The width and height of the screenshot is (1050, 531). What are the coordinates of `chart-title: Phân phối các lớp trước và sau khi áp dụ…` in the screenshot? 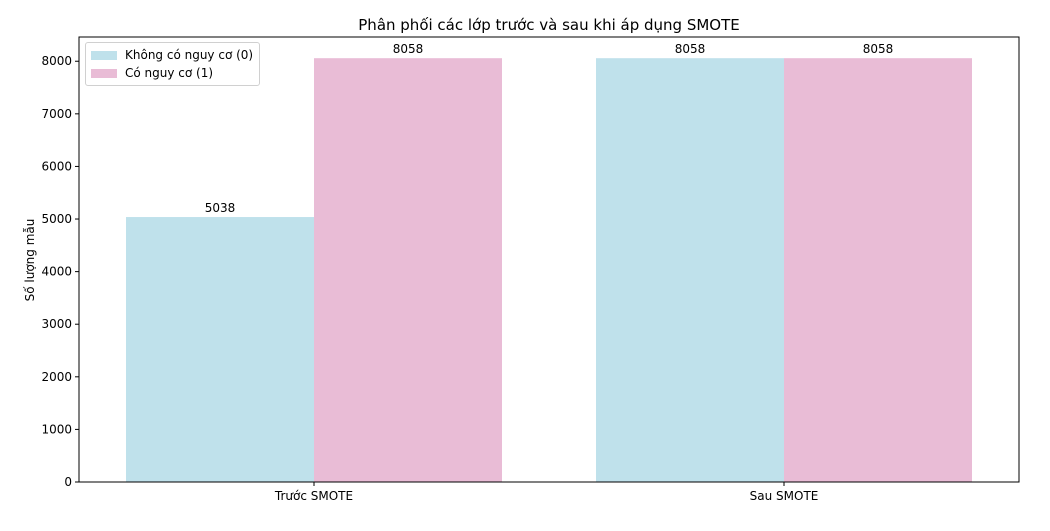 It's located at (548, 25).